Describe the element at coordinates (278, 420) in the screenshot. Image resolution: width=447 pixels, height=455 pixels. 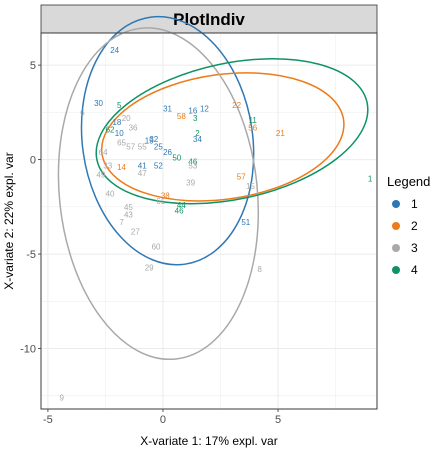
I see `x-tick-label: 5` at that location.